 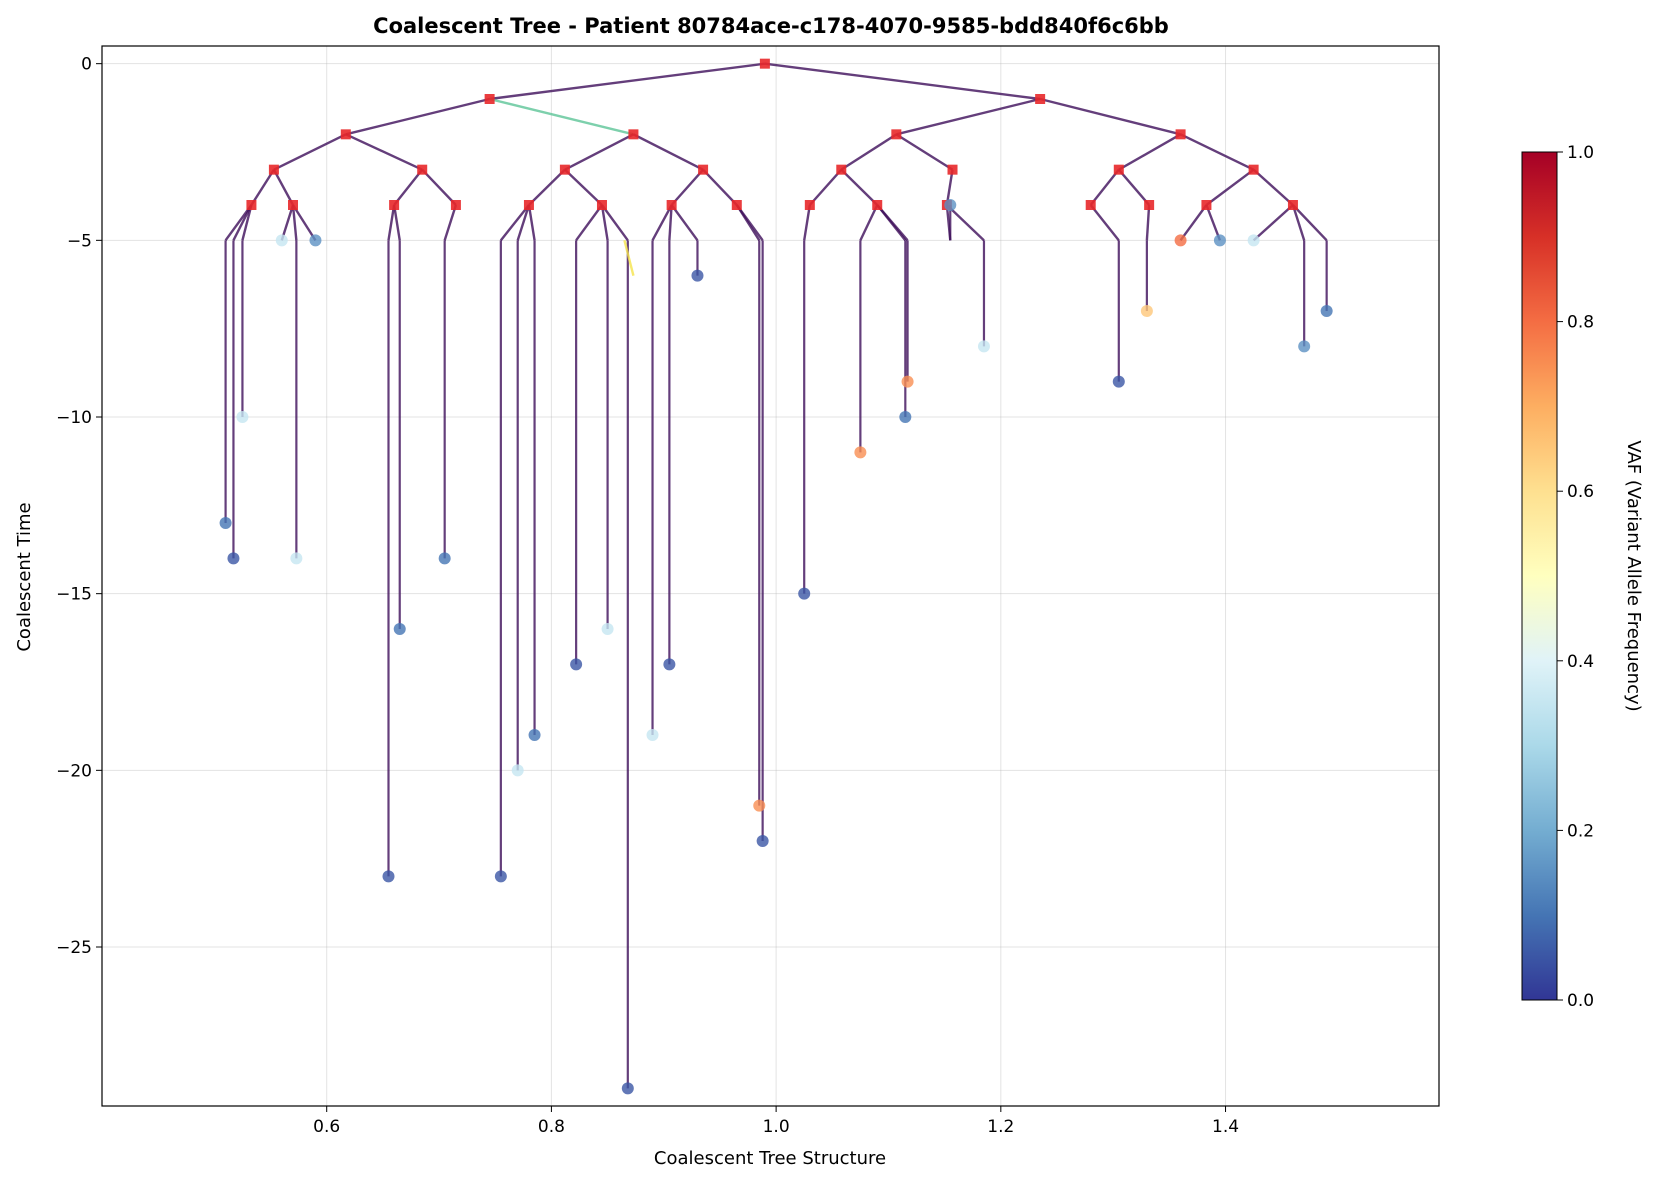 What do you see at coordinates (1575, 577) in the screenshot?
I see `colorbar-ticks: 0.0 0.2 0.4 0.6 0.8 1.0` at bounding box center [1575, 577].